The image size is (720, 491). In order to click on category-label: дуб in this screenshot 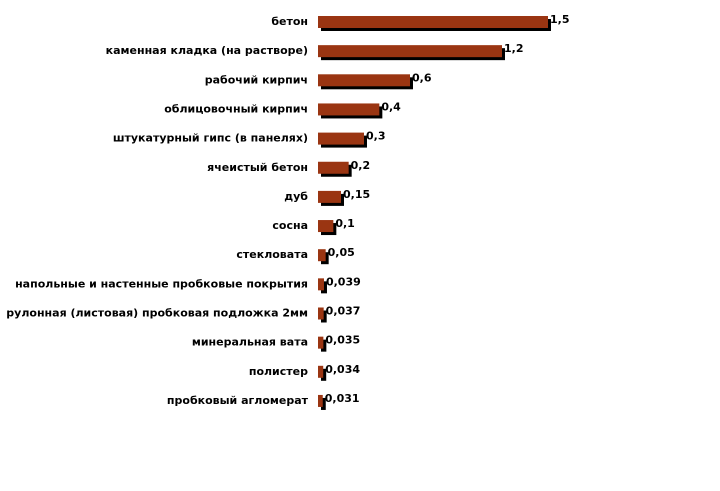, I will do `click(296, 196)`.